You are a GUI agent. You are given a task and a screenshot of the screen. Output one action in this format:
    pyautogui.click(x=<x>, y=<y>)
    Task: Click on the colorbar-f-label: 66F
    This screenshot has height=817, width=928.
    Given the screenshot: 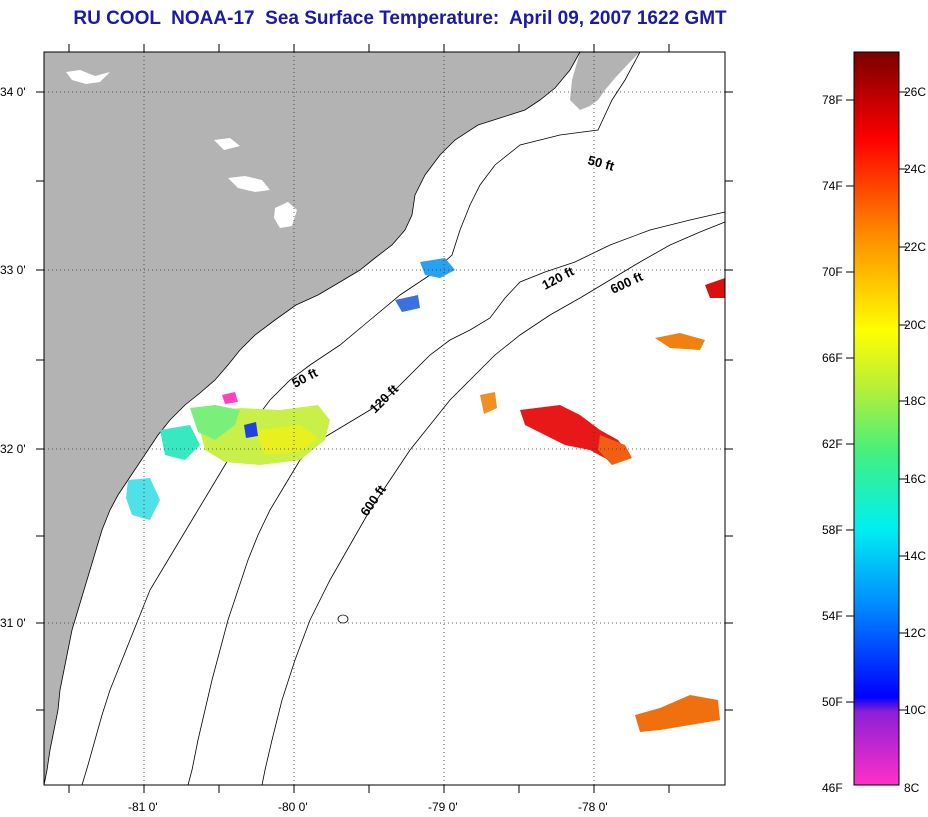 What is the action you would take?
    pyautogui.click(x=832, y=358)
    